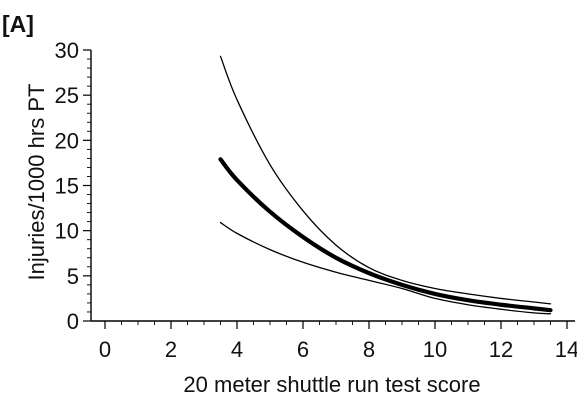 This screenshot has height=402, width=577. What do you see at coordinates (73, 321) in the screenshot?
I see `y-tick-label: 0` at bounding box center [73, 321].